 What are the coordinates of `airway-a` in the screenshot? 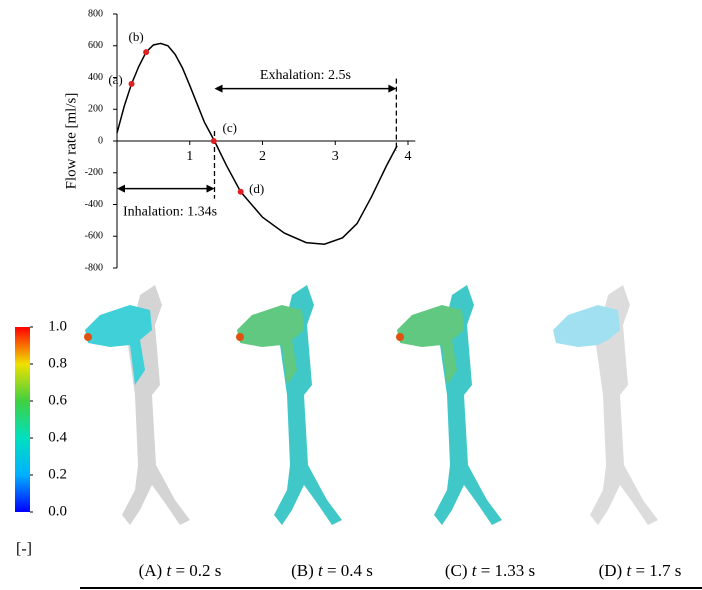 It's located at (137, 405).